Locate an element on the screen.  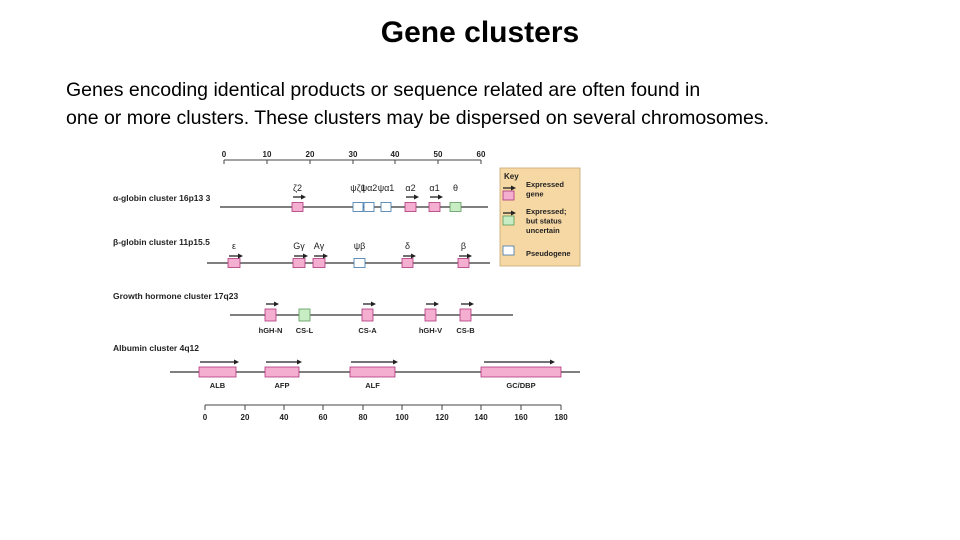
bottom-axis-tick-label: 140 is located at coordinates (481, 417).